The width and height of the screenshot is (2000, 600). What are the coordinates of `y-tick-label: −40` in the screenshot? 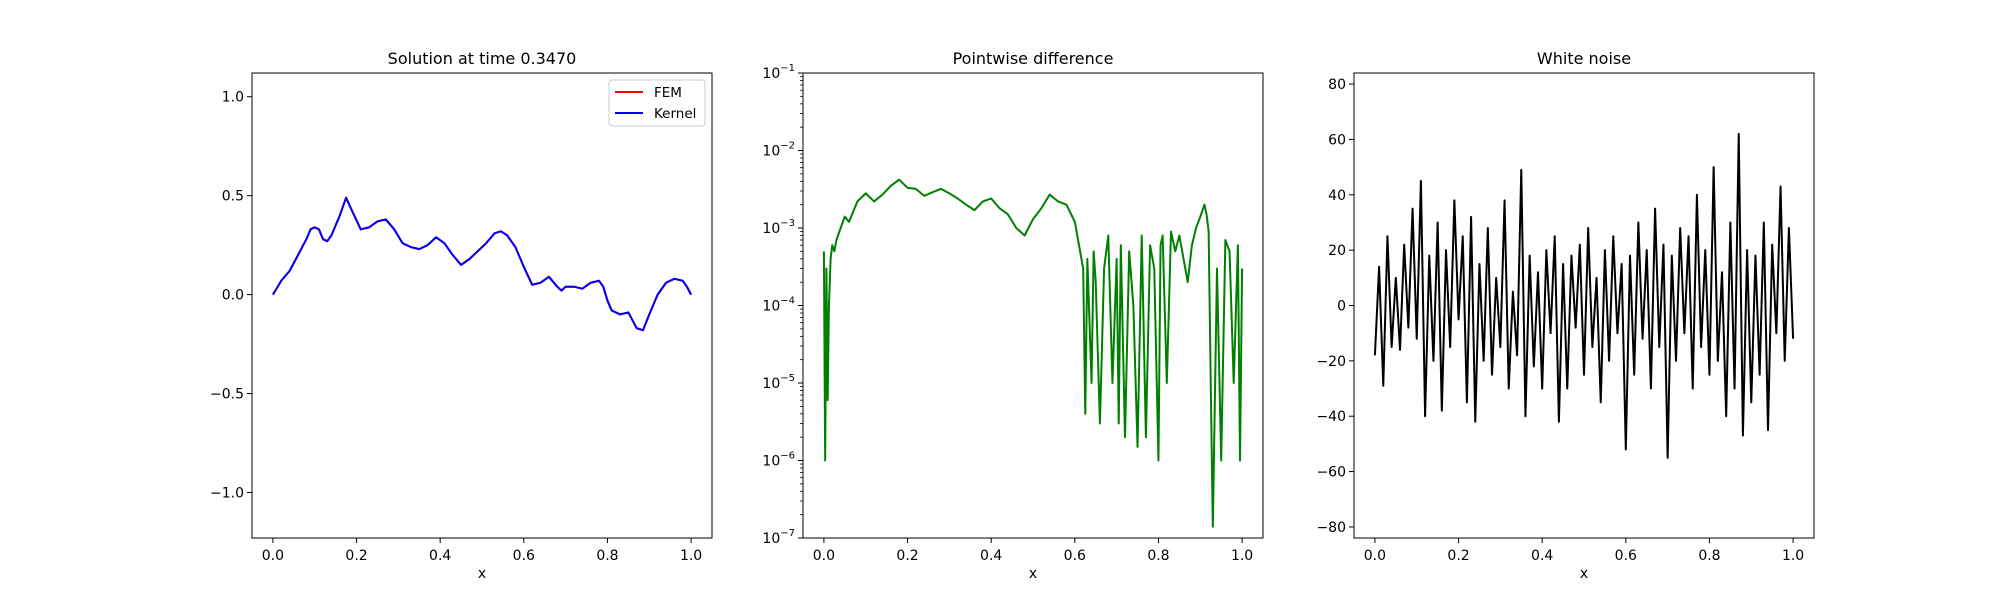 It's located at (1331, 417).